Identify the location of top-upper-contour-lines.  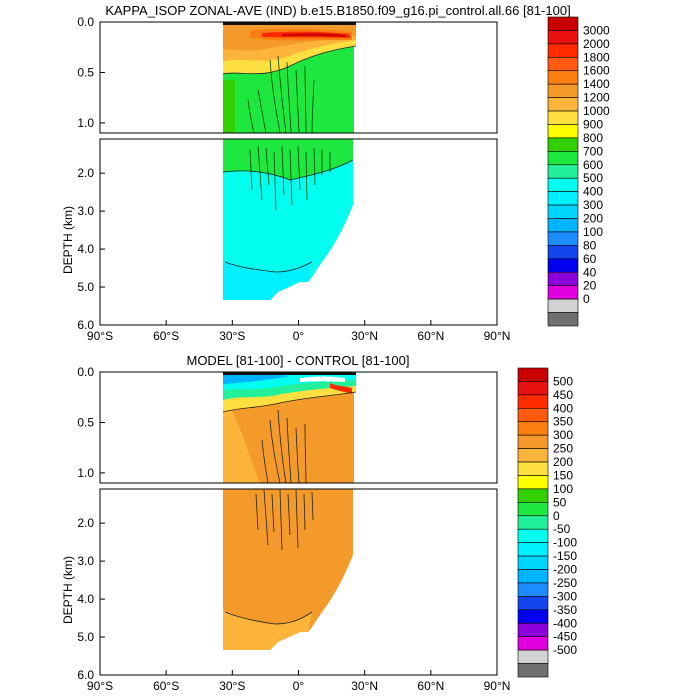
(281, 94).